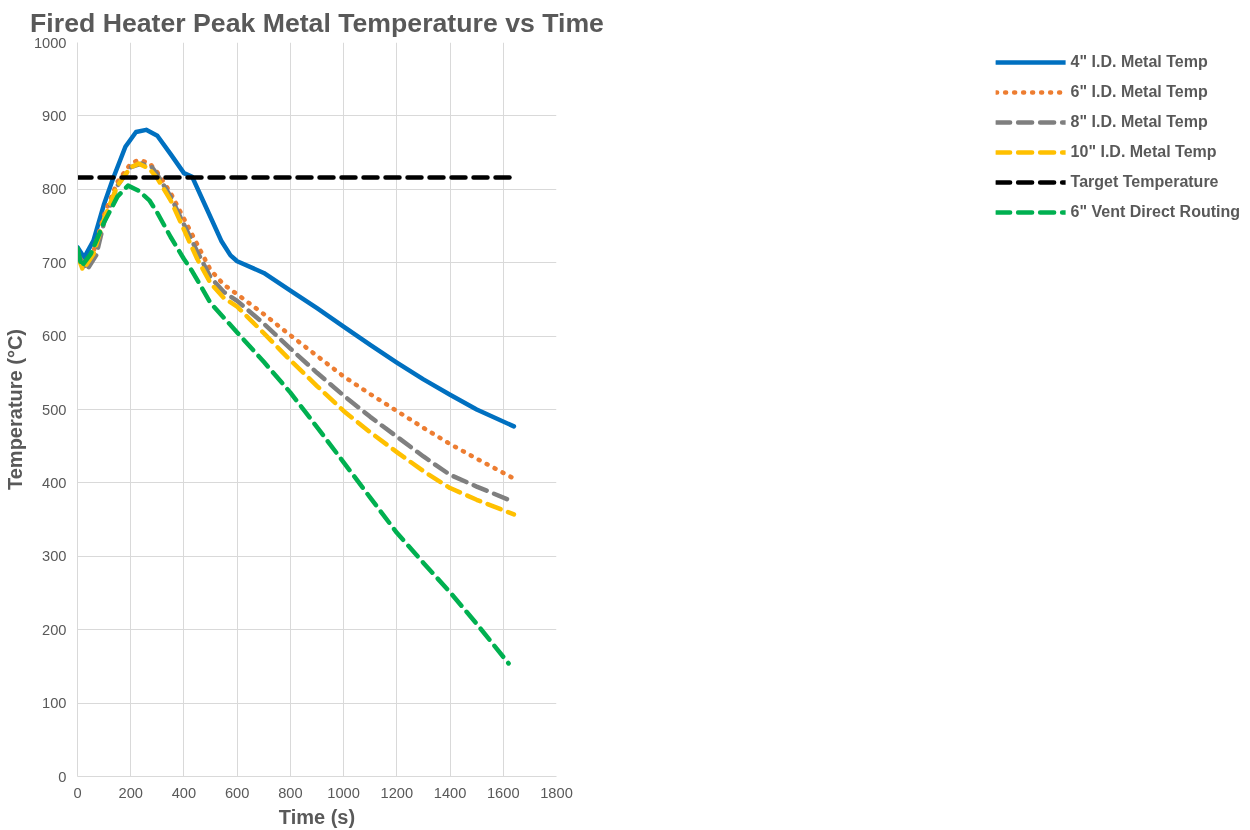  I want to click on legend-label: Target Temperature, so click(1144, 182).